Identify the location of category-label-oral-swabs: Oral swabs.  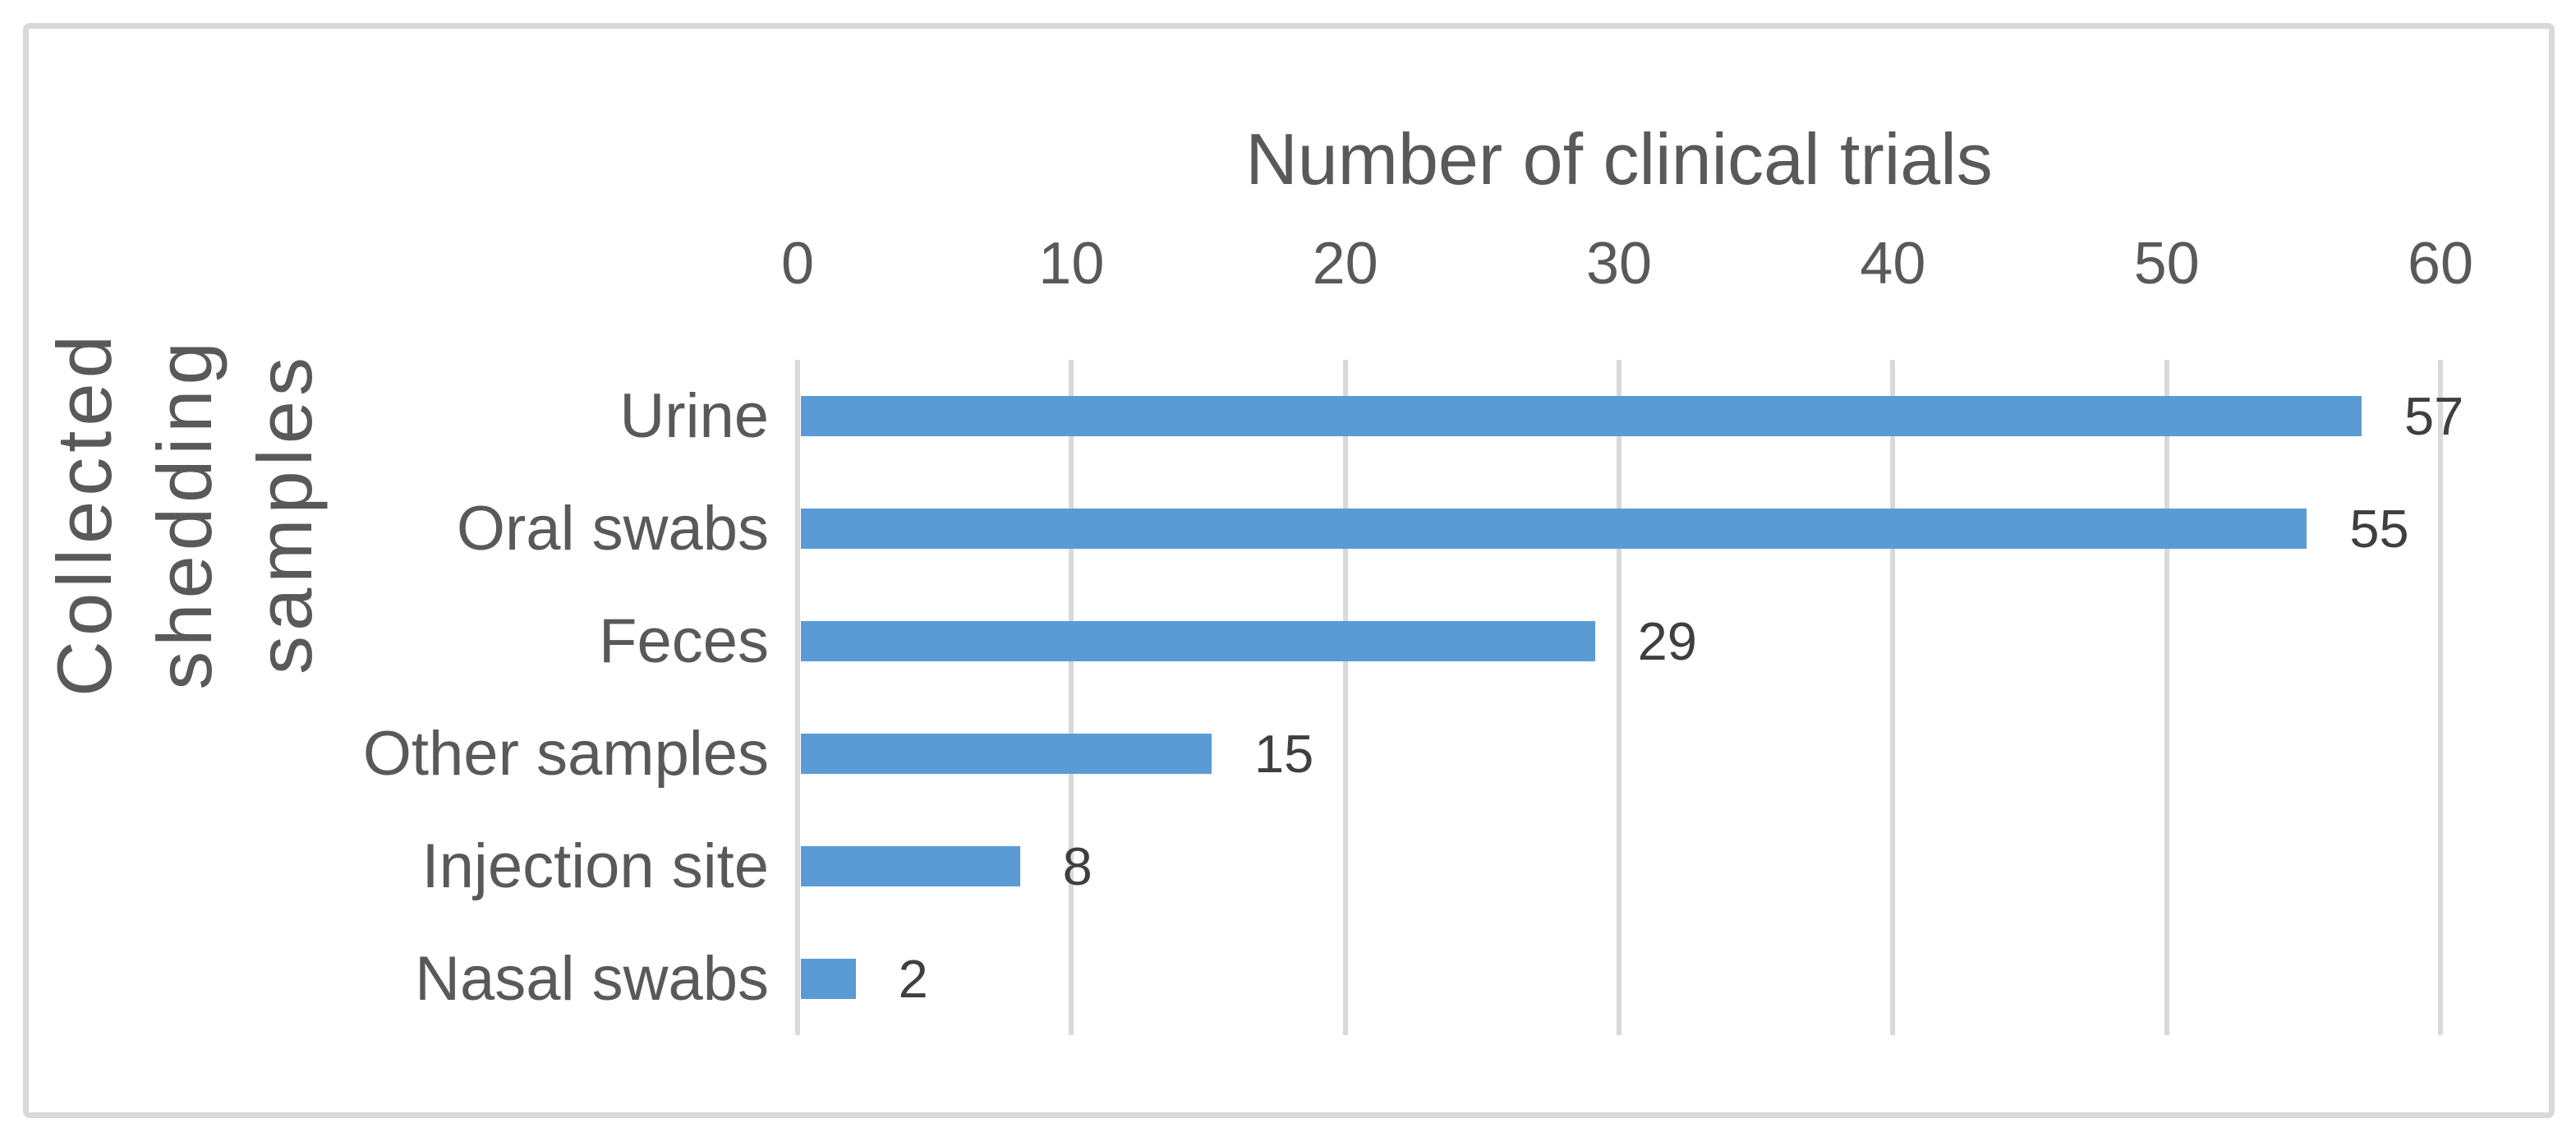
(612, 529).